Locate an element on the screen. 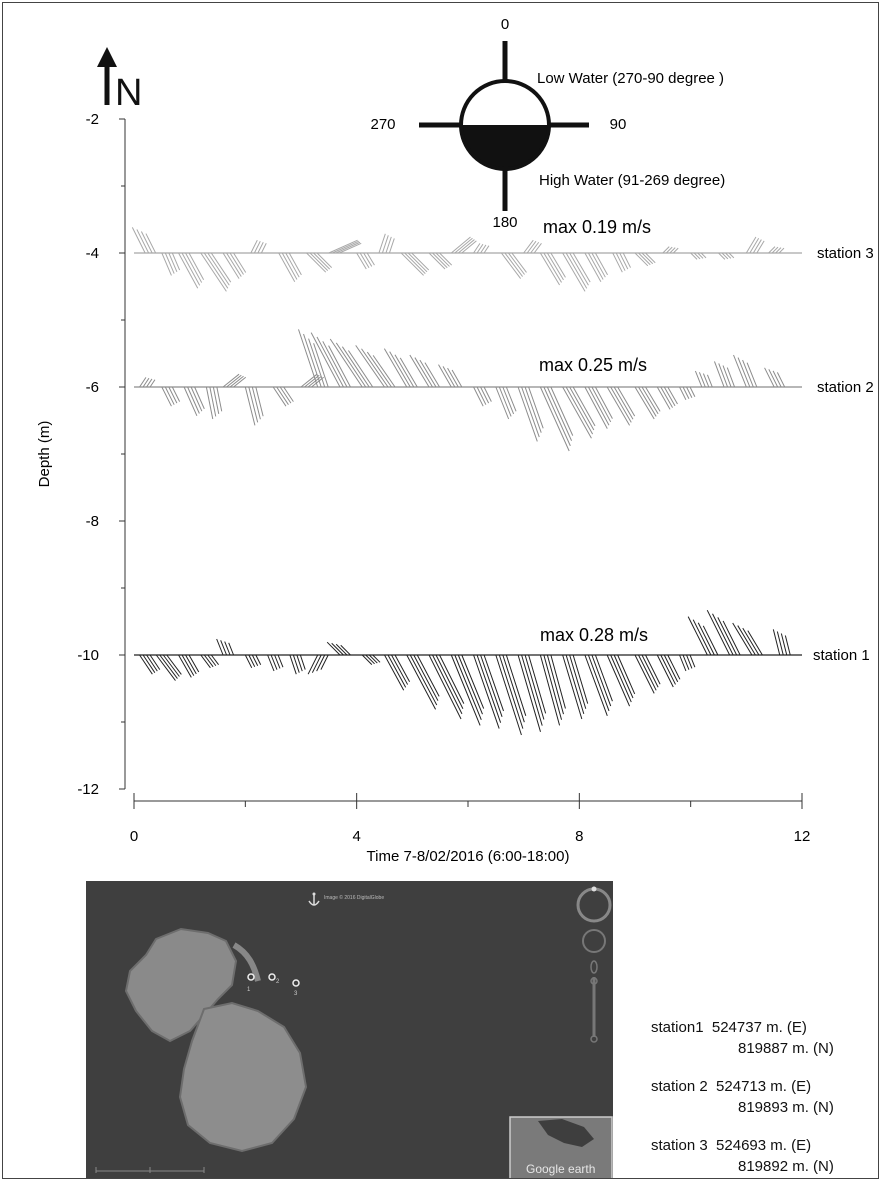  map-navigation-control is located at coordinates (594, 964).